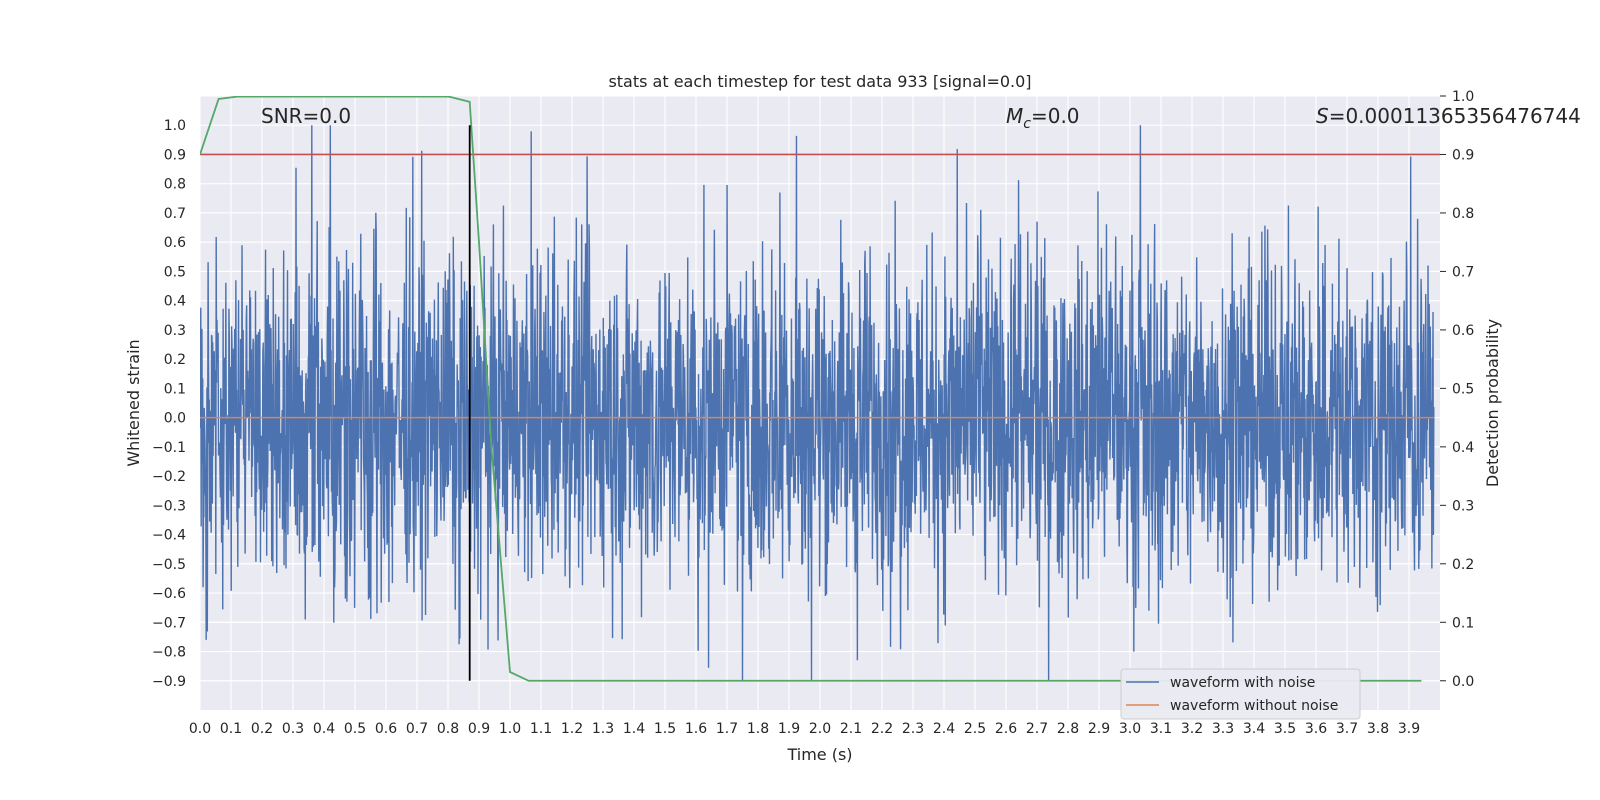 The image size is (1600, 800). I want to click on s-annotation: S=0.00011365356476744, so click(1448, 116).